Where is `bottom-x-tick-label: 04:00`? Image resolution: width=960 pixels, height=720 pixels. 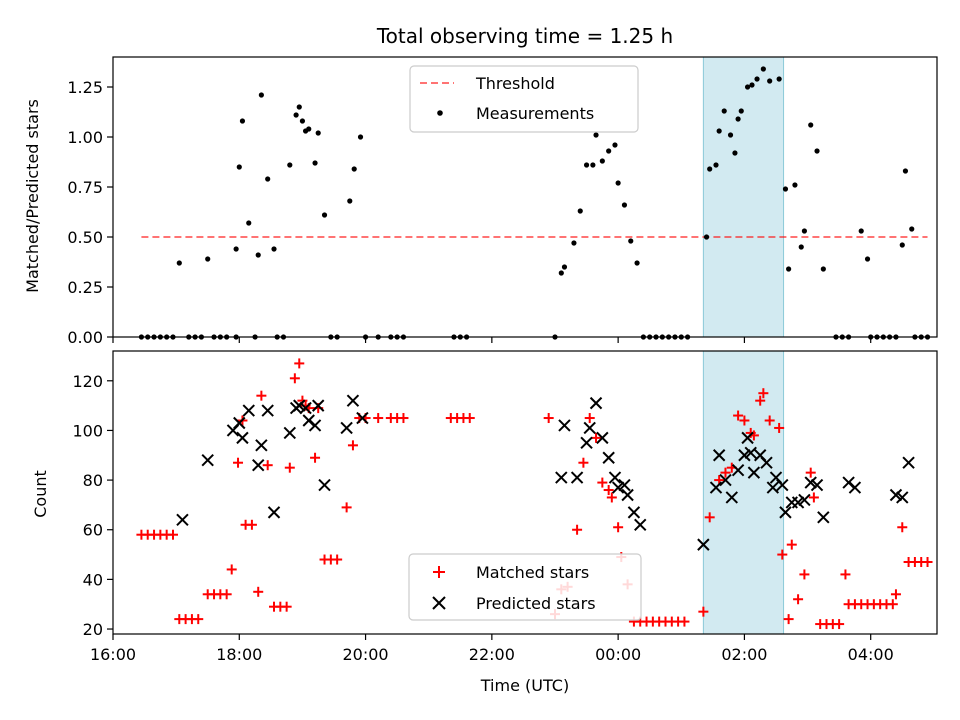 bottom-x-tick-label: 04:00 is located at coordinates (871, 654).